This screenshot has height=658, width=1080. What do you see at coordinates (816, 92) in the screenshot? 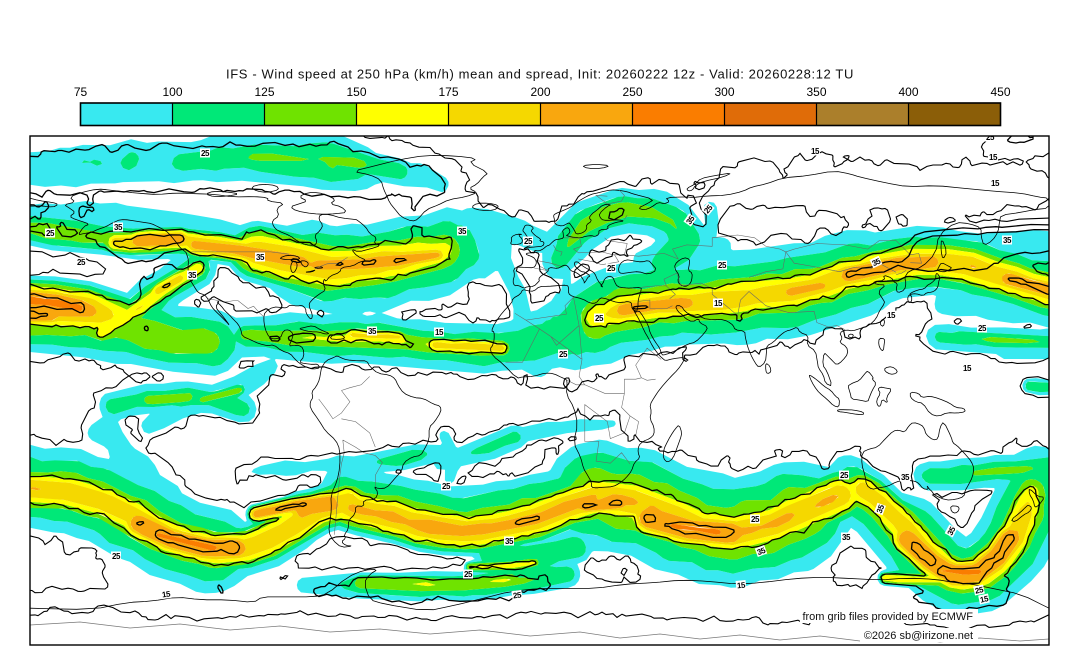
I see `svg-text: 350` at bounding box center [816, 92].